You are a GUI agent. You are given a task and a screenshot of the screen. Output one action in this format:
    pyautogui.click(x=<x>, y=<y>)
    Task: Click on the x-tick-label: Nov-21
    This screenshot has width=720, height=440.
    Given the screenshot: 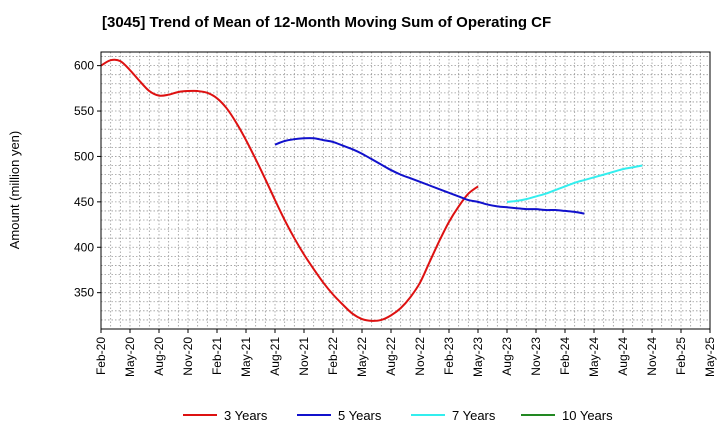 What is the action you would take?
    pyautogui.click(x=304, y=356)
    